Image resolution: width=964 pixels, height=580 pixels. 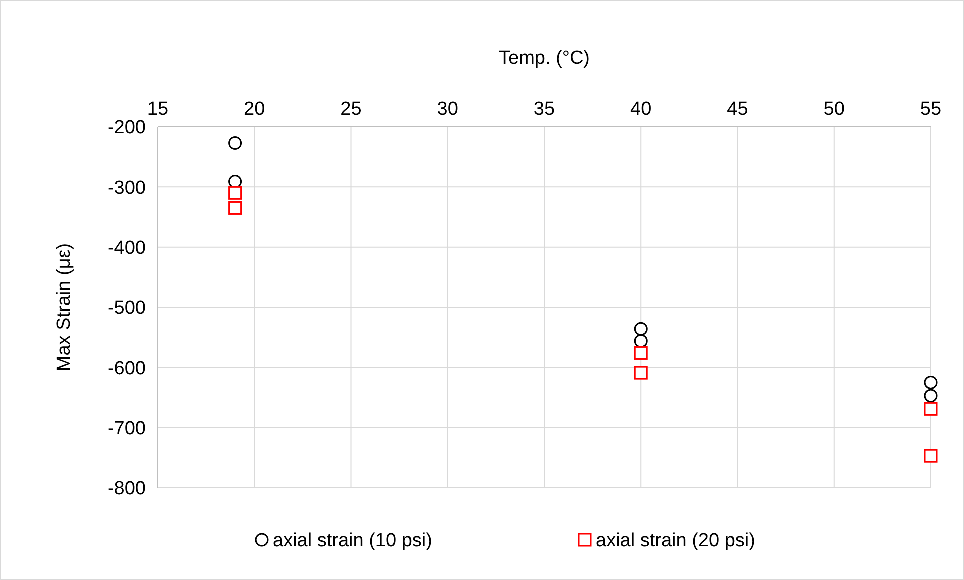 I want to click on y-tick-label: -500, so click(x=127, y=309).